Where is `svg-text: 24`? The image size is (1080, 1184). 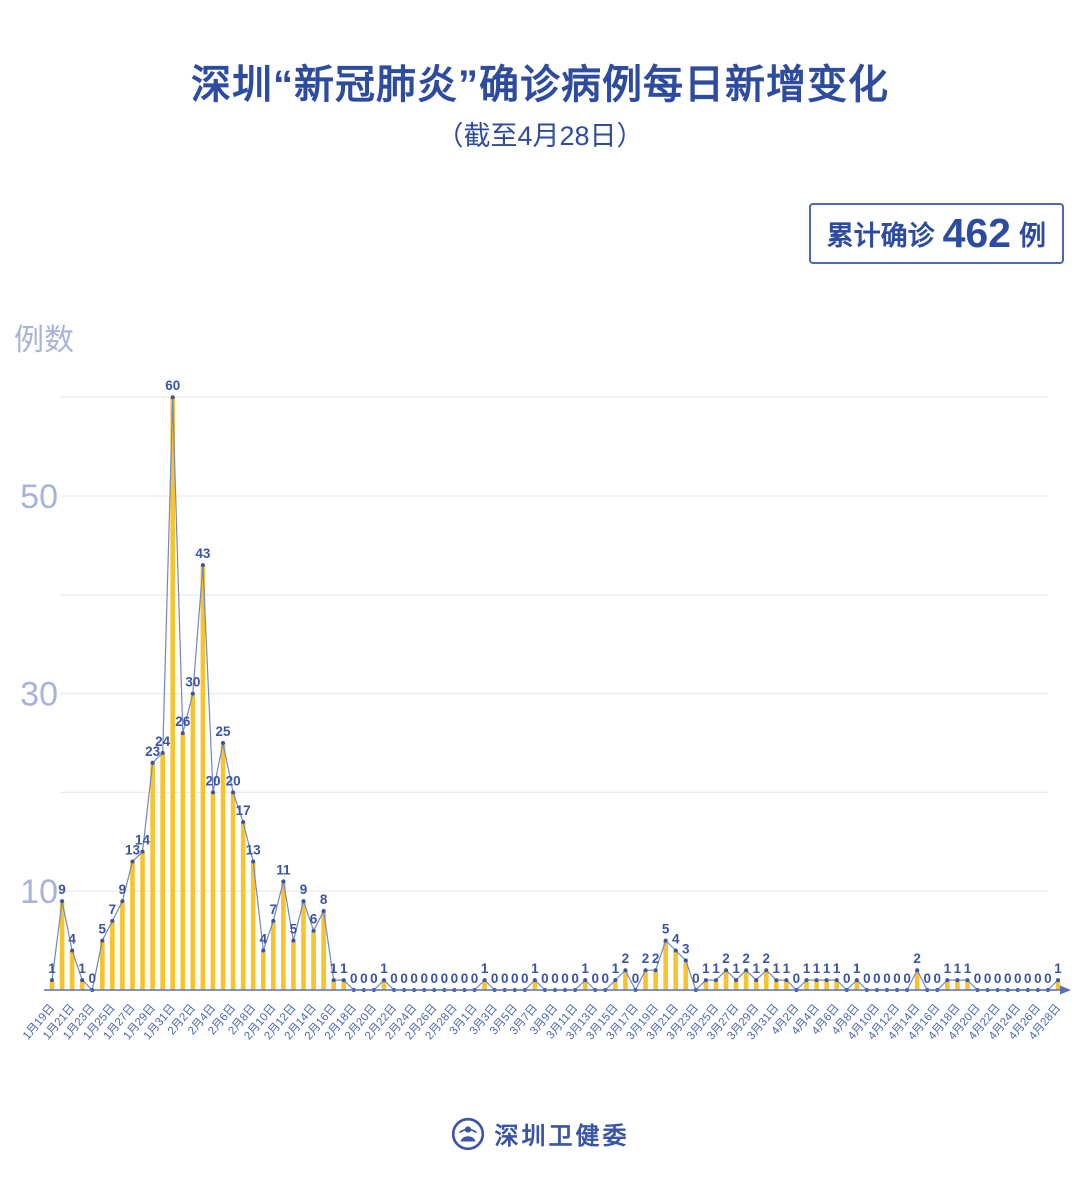
svg-text: 24 is located at coordinates (163, 741).